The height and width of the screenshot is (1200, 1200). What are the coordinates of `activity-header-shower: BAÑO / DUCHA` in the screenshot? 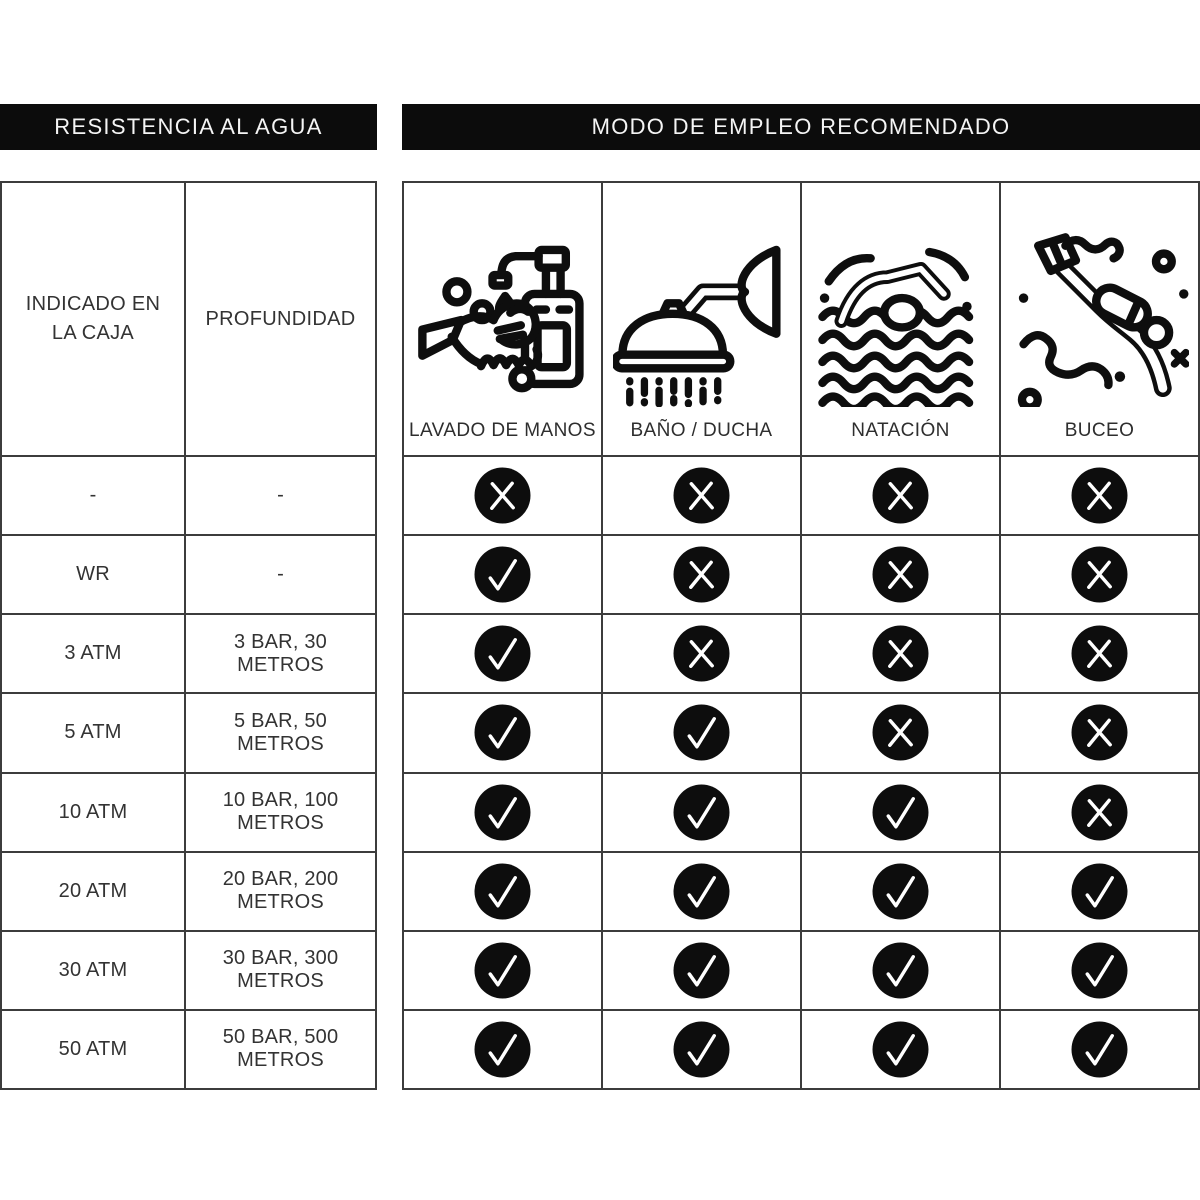 It's located at (702, 320).